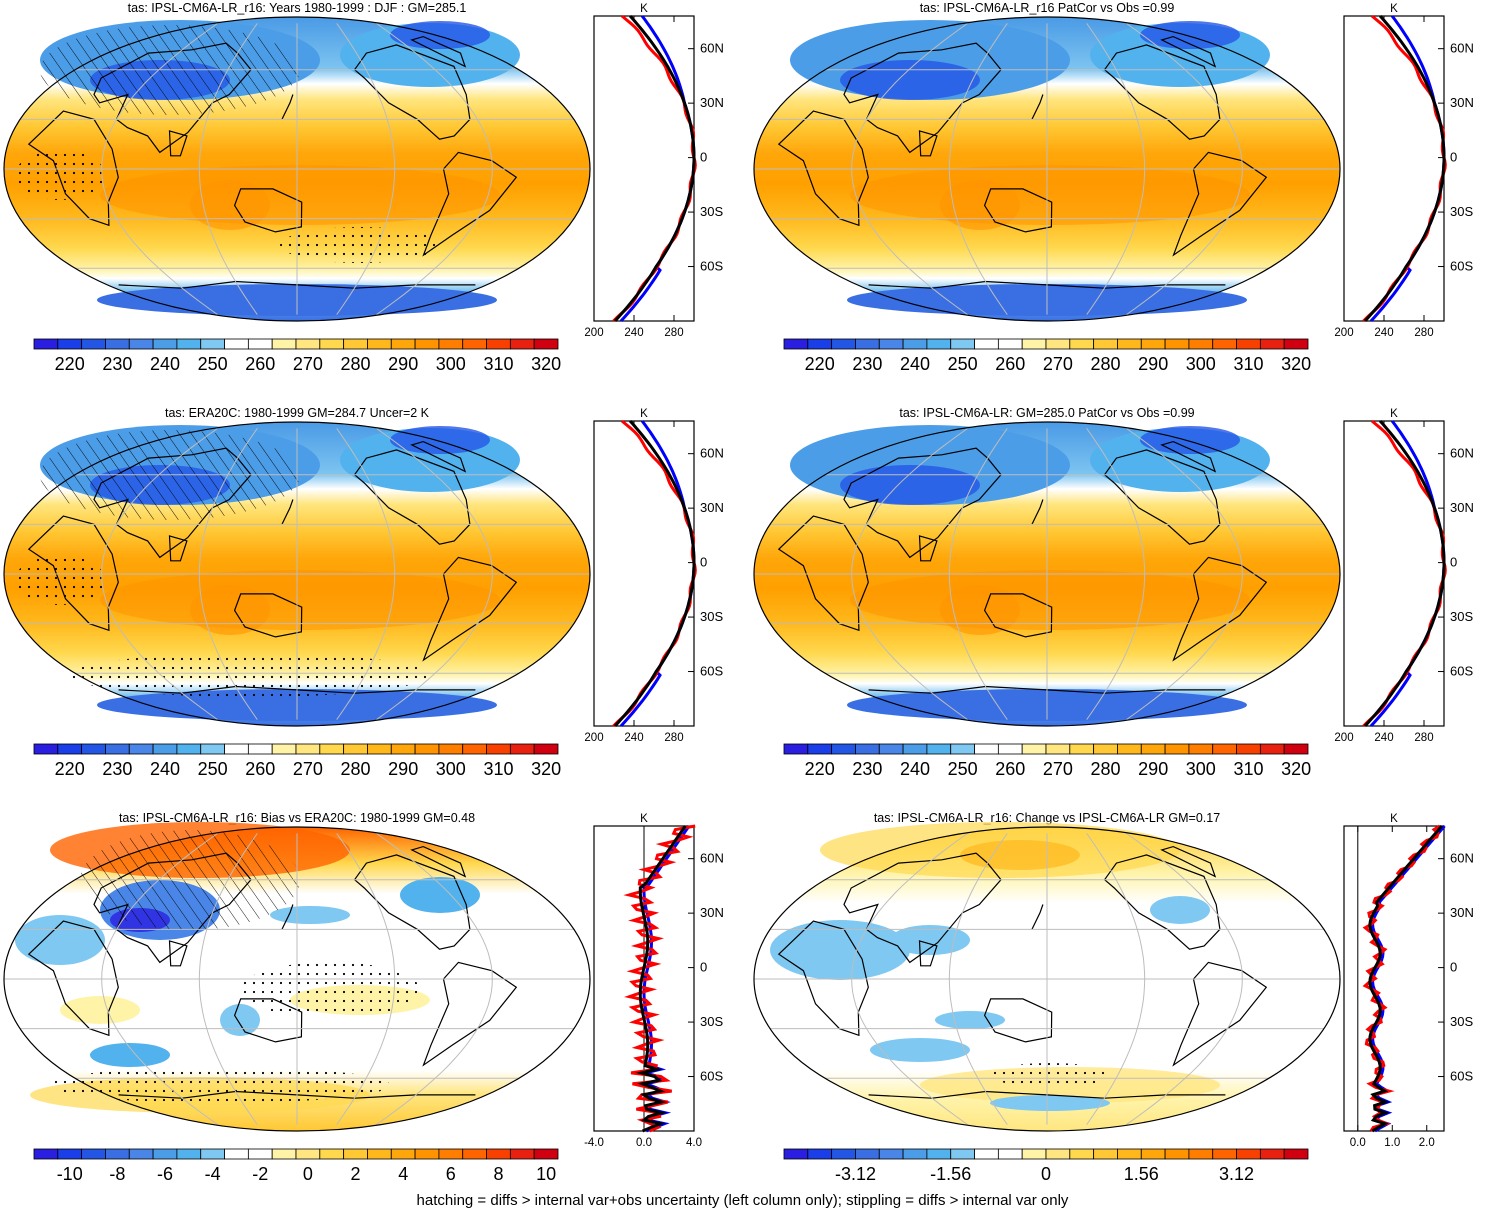  I want to click on colorbar-label: -4, so click(213, 1174).